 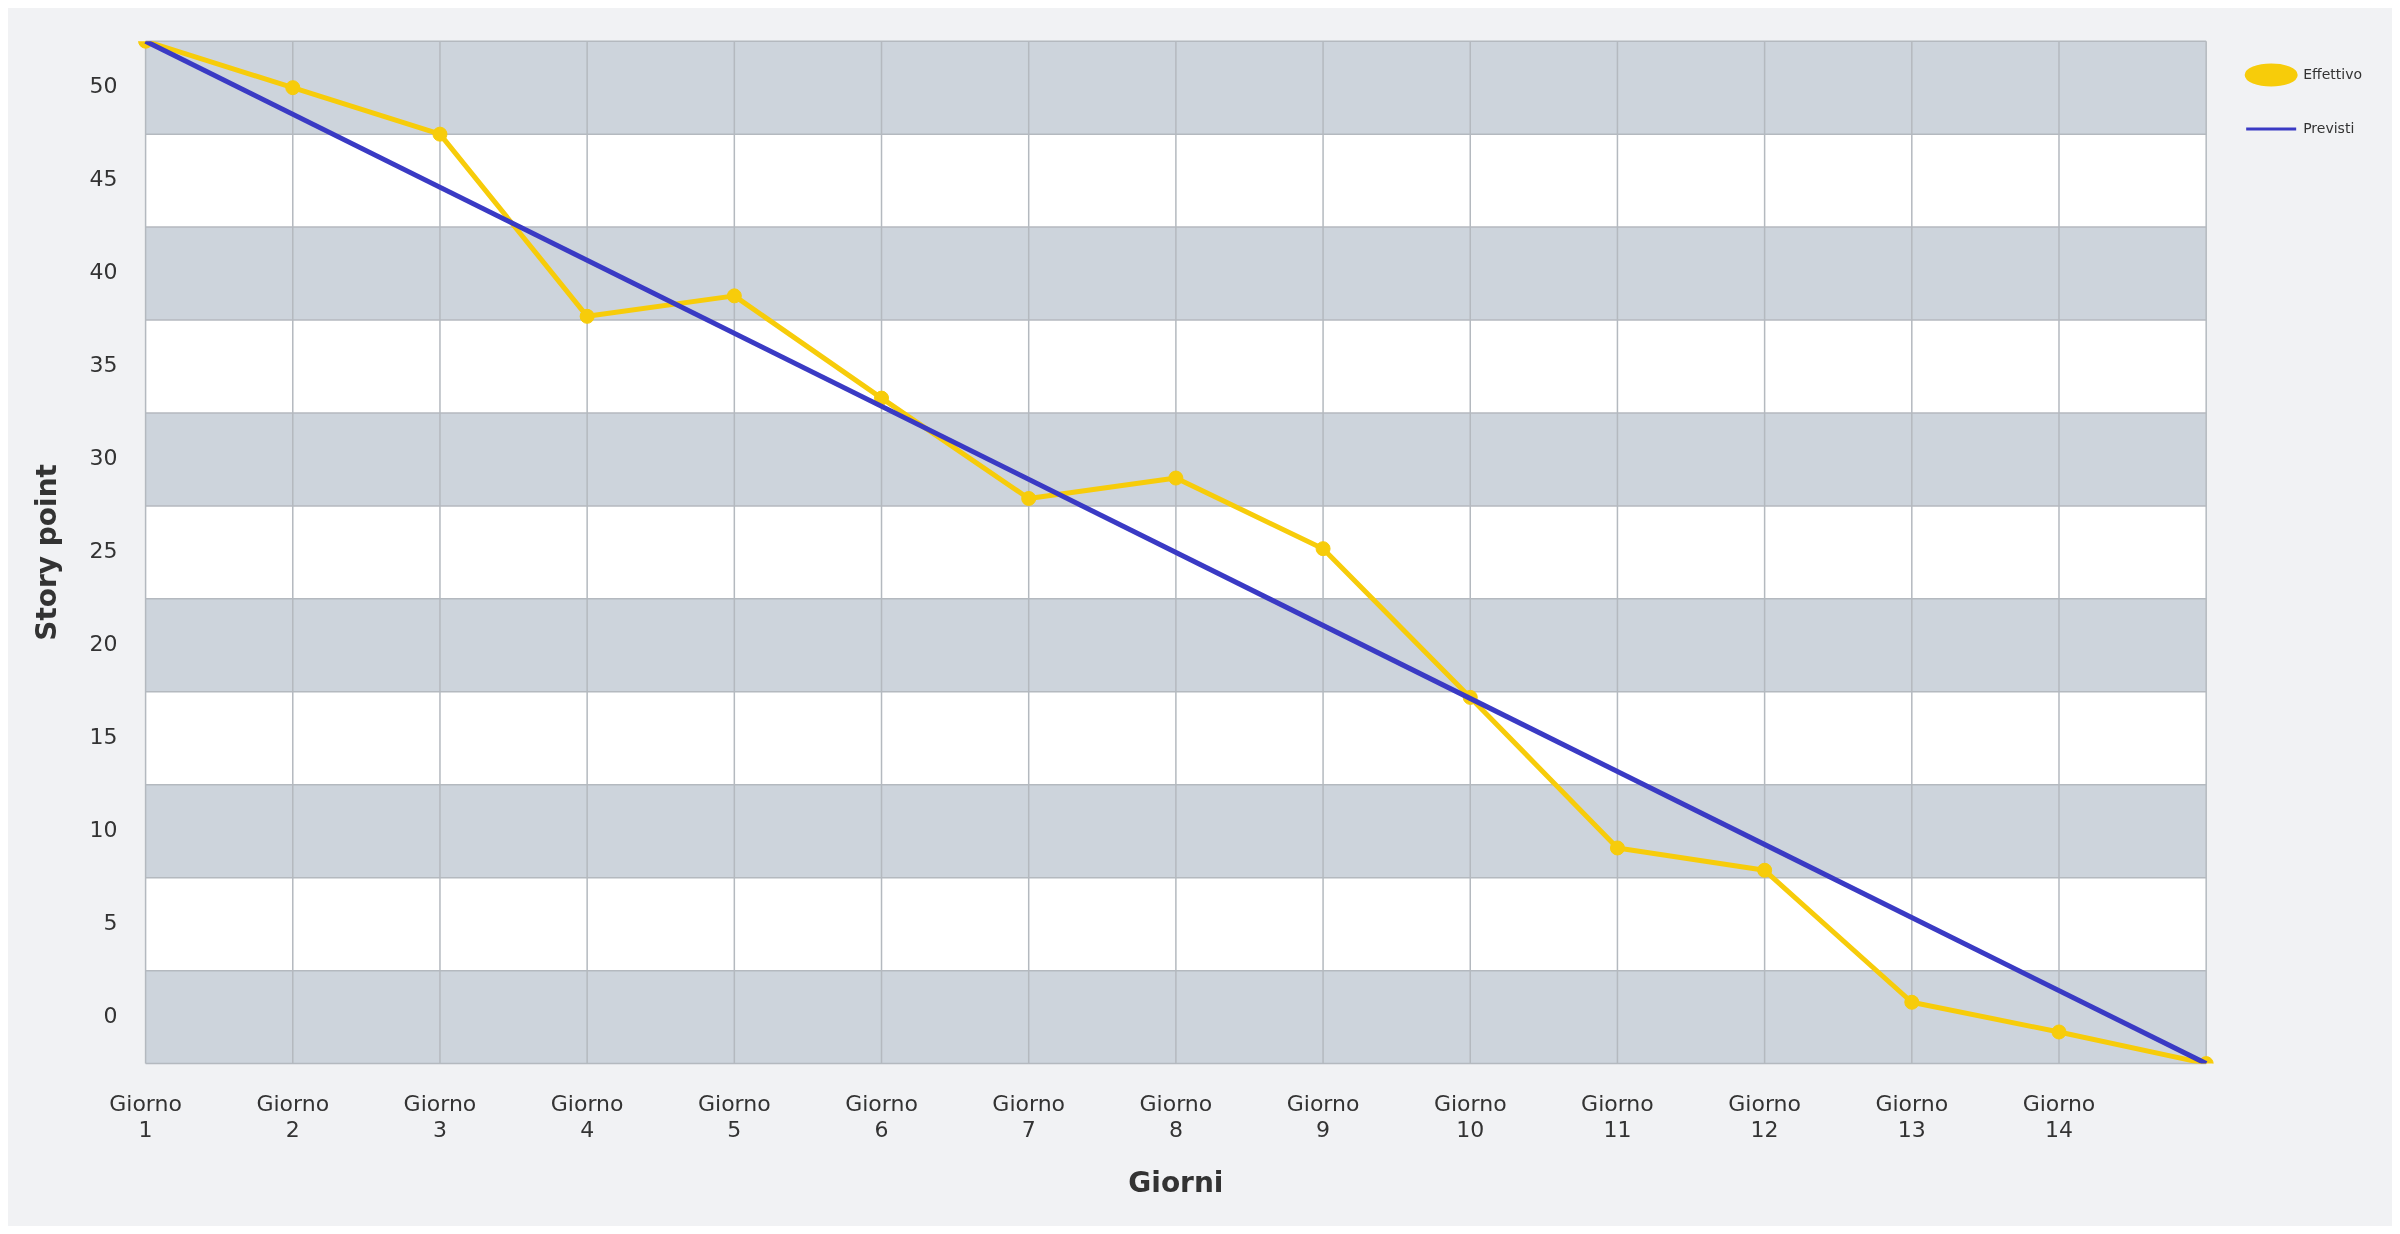 I want to click on x-tick-label: Giorno 12, so click(x=1764, y=1116).